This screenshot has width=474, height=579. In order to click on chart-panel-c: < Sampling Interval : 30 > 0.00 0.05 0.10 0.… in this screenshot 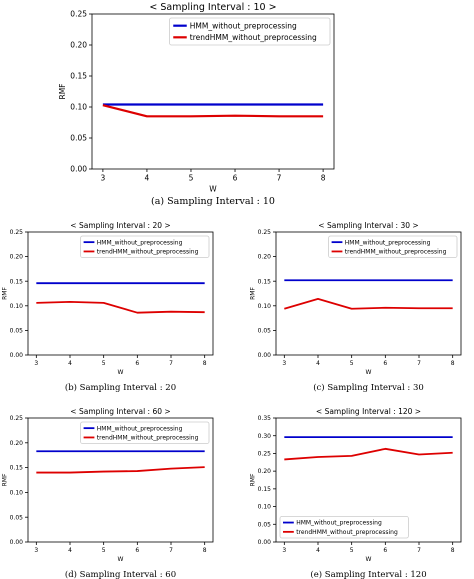, I will do `click(355, 307)`.